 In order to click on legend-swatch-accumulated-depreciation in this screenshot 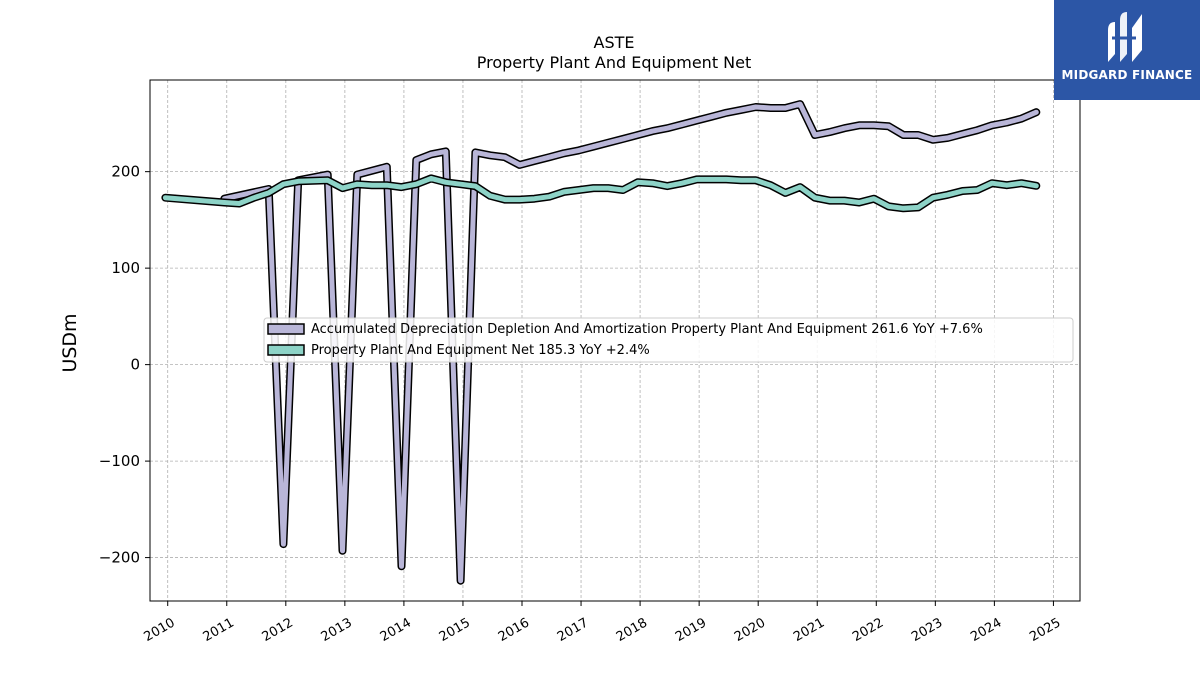, I will do `click(286, 329)`.